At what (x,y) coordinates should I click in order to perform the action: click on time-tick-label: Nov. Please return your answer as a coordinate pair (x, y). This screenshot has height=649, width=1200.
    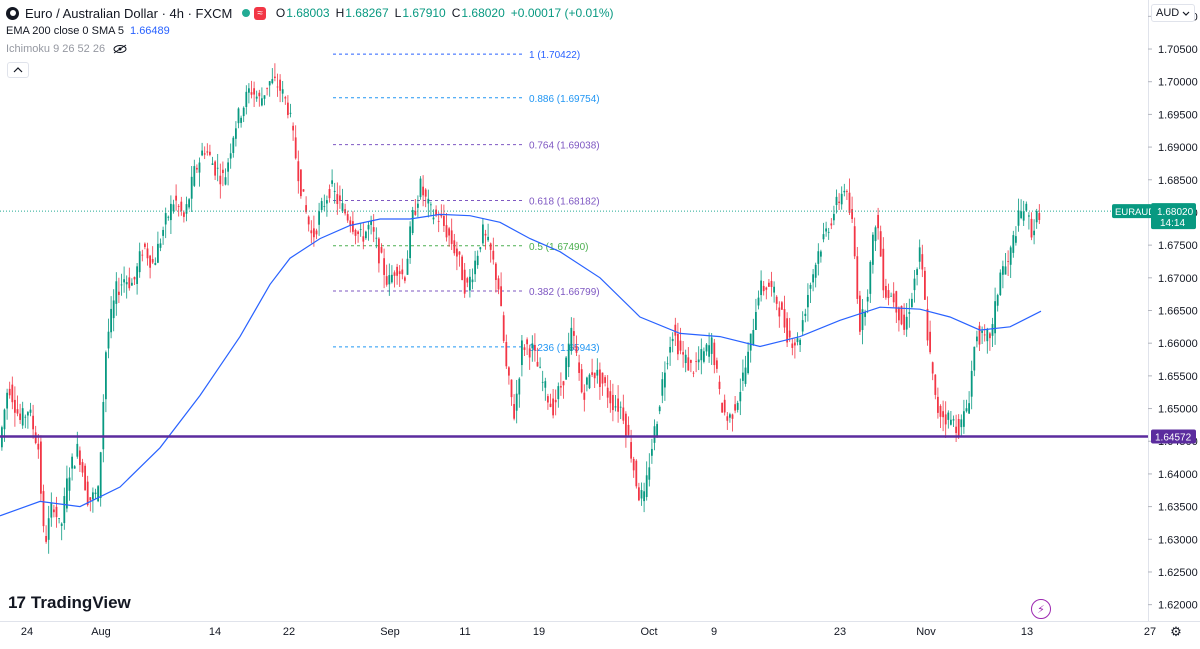
    Looking at the image, I should click on (926, 632).